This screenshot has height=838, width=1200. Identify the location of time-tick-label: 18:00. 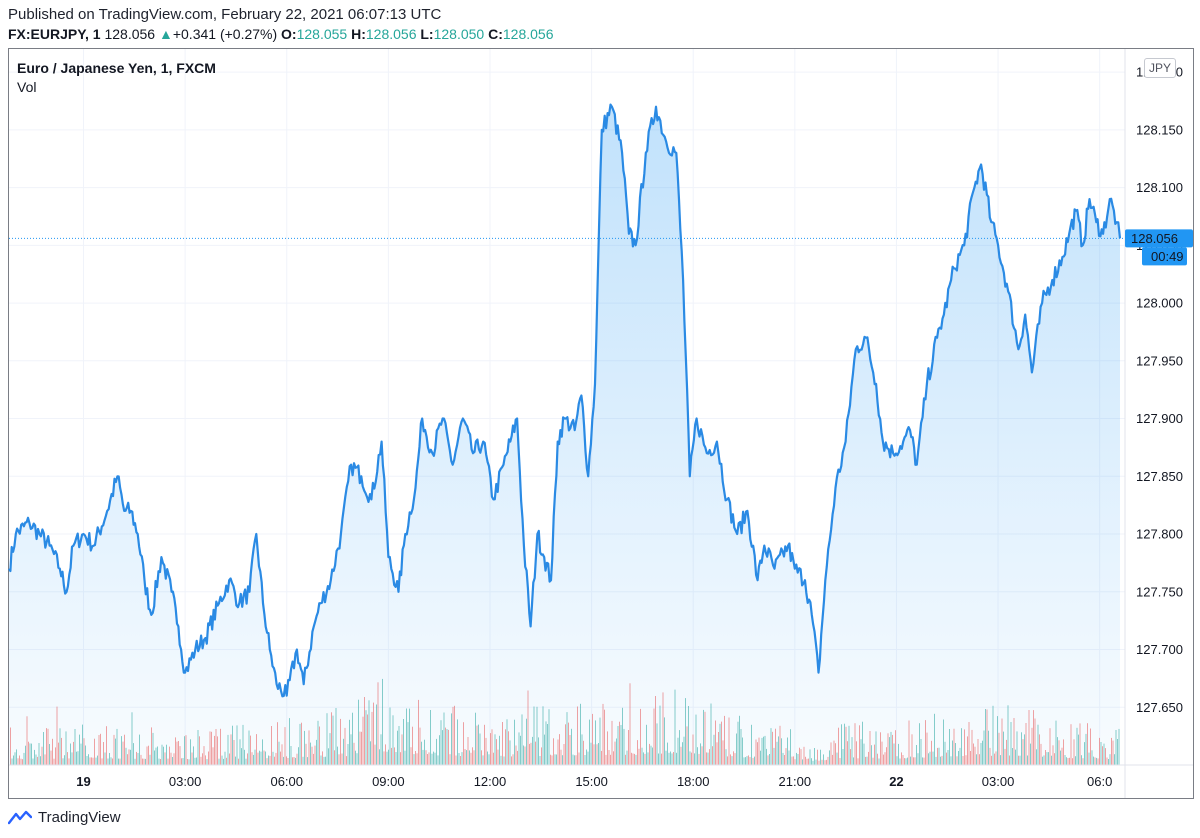
(693, 781).